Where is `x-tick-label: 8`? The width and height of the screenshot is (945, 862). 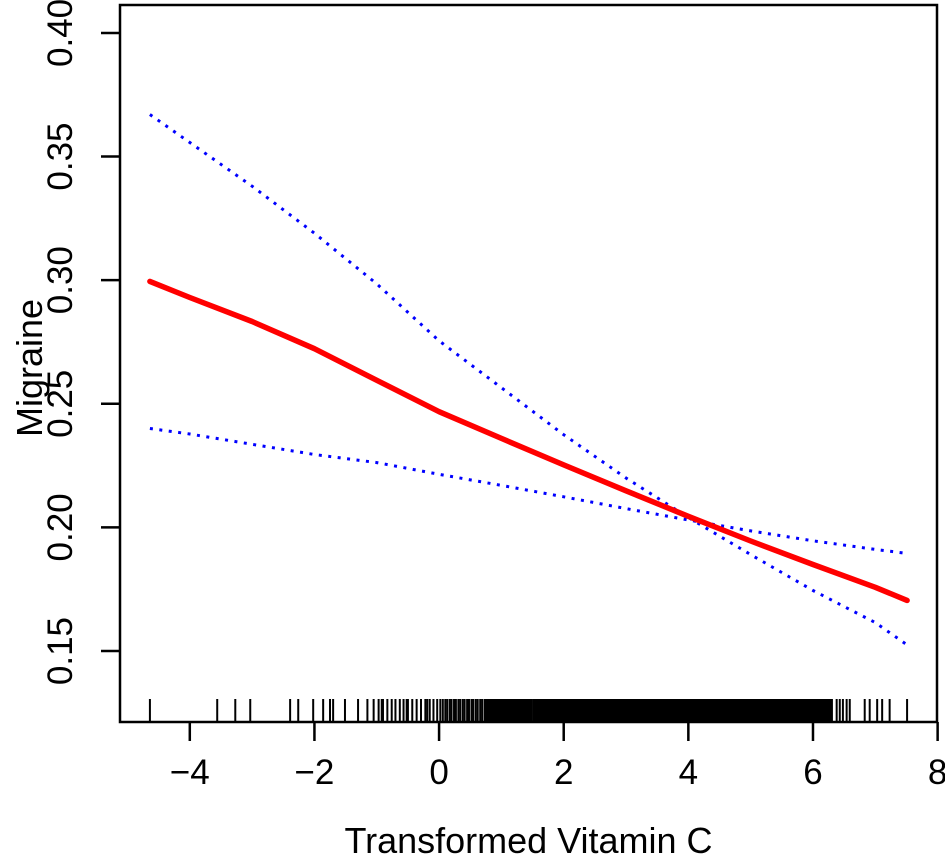
x-tick-label: 8 is located at coordinates (936, 772).